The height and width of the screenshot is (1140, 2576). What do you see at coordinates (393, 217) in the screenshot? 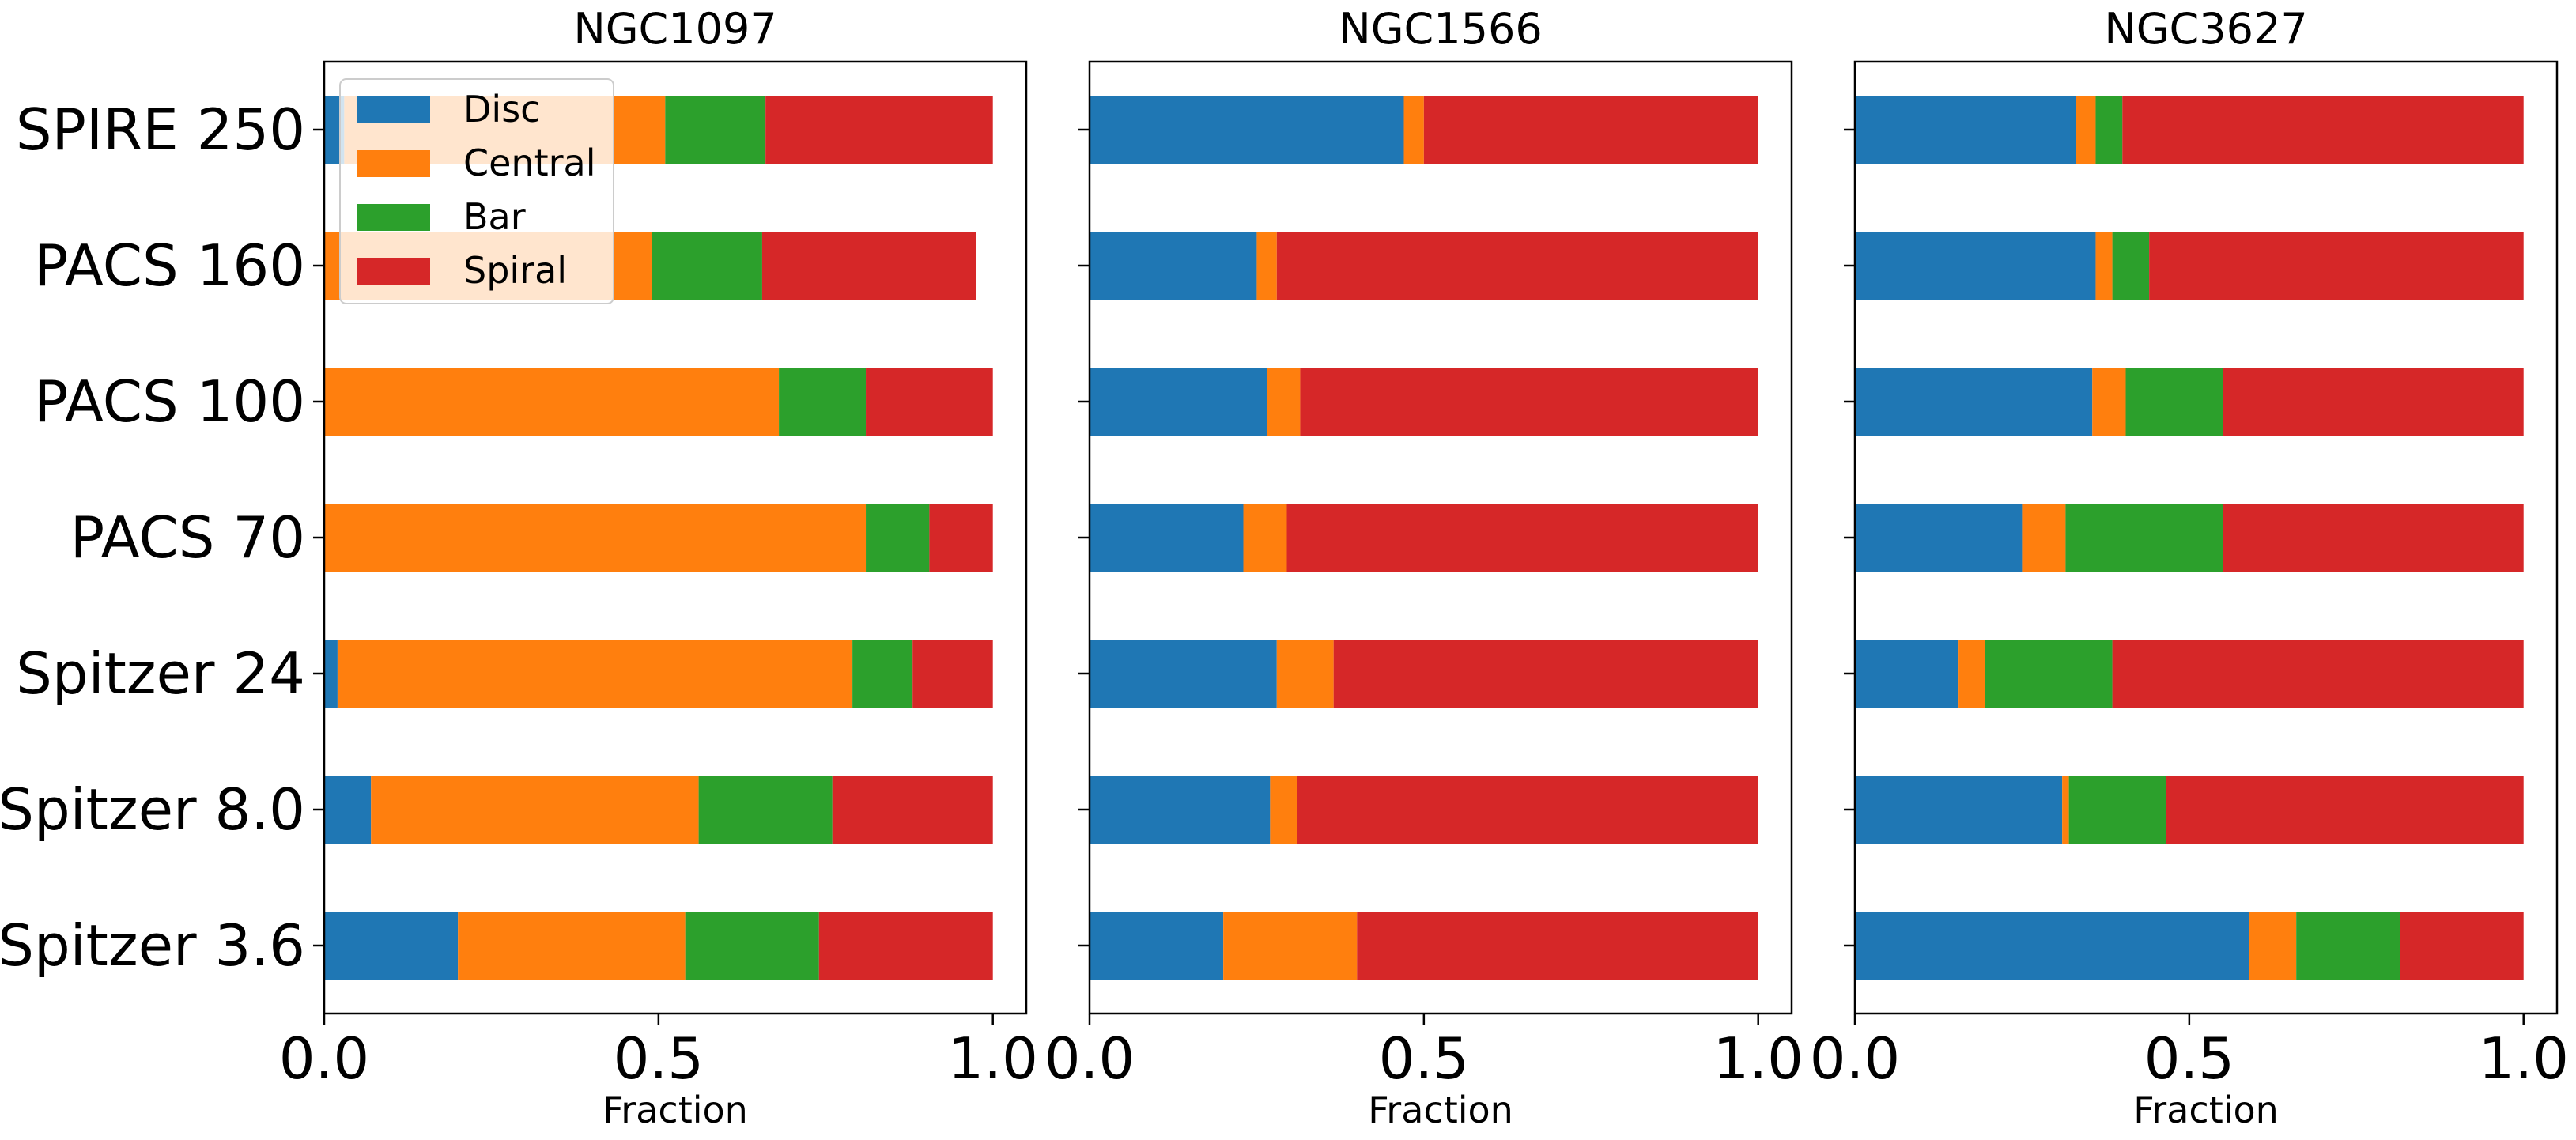
I see `legend-swatch-bar` at bounding box center [393, 217].